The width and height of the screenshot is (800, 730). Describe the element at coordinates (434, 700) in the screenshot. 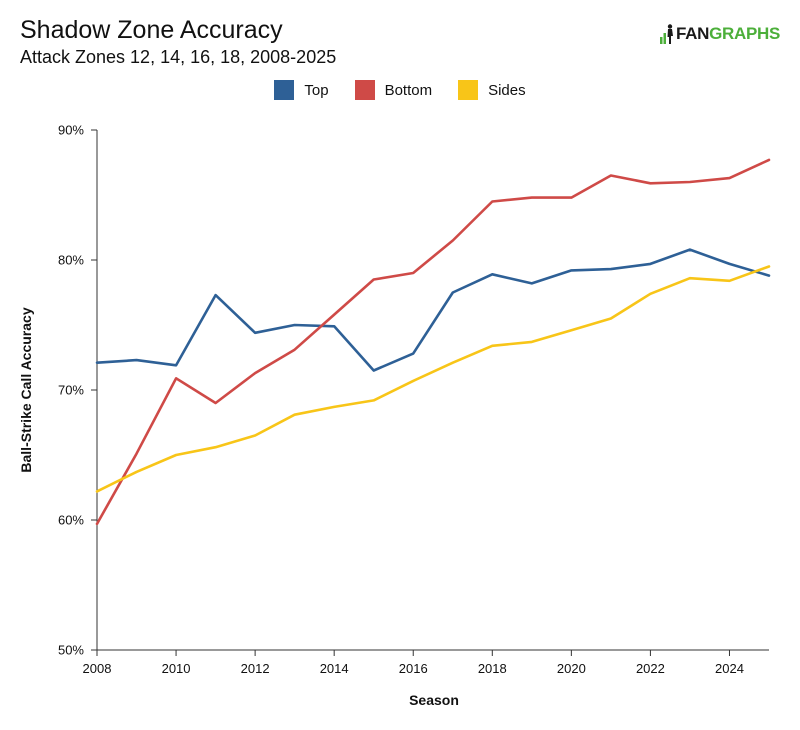

I see `x-axis-label: Season` at that location.